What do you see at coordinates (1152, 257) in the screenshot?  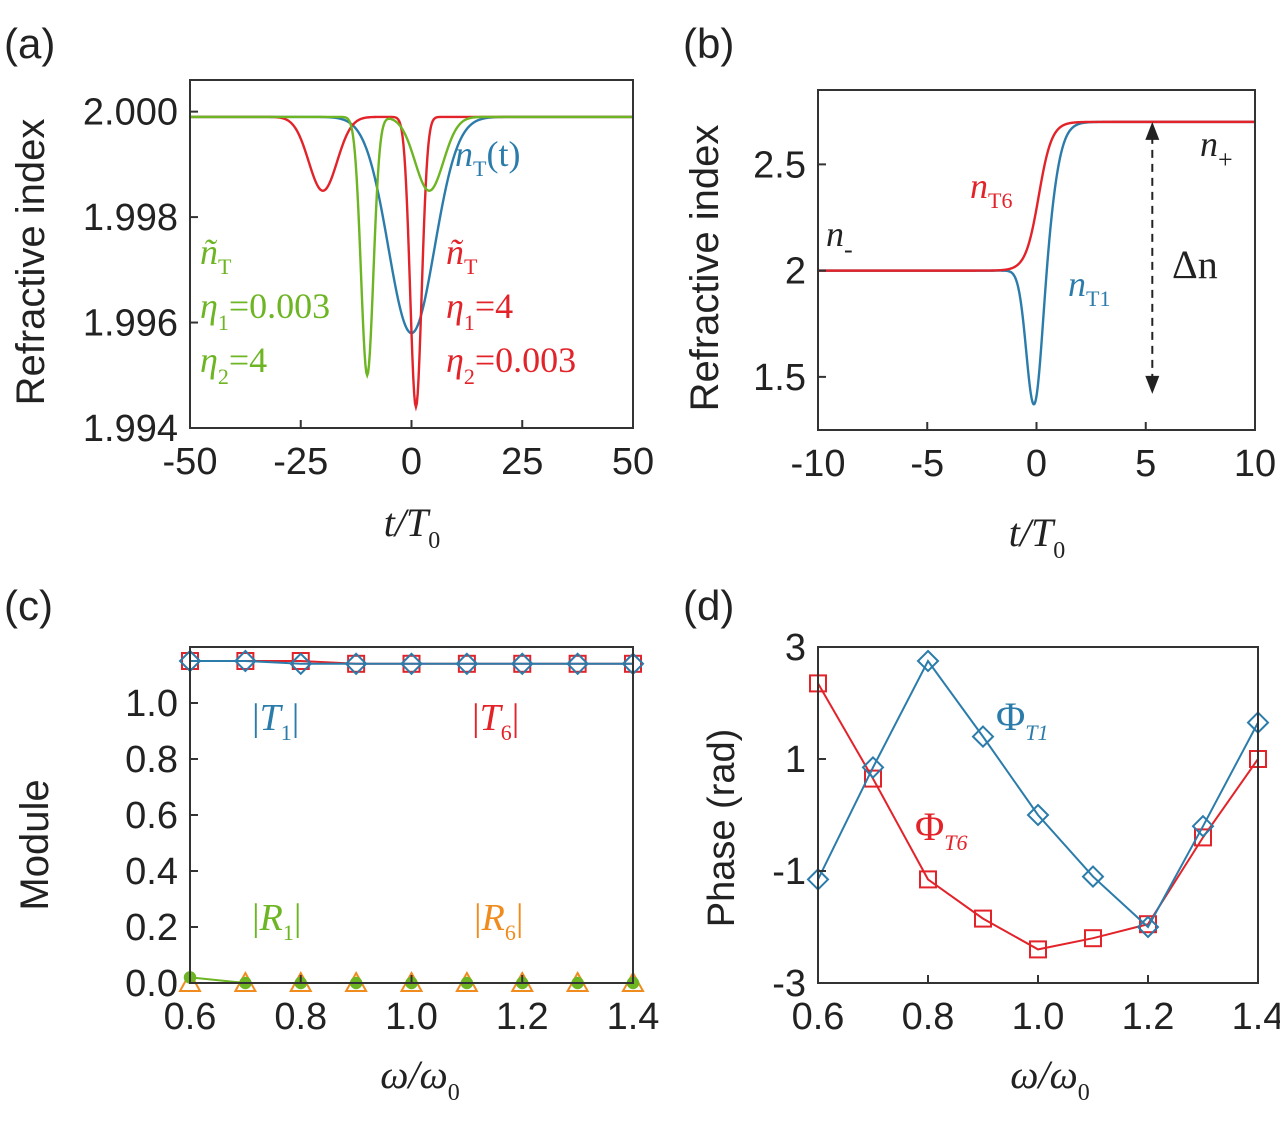 I see `panel-b-delta-n-arrow` at bounding box center [1152, 257].